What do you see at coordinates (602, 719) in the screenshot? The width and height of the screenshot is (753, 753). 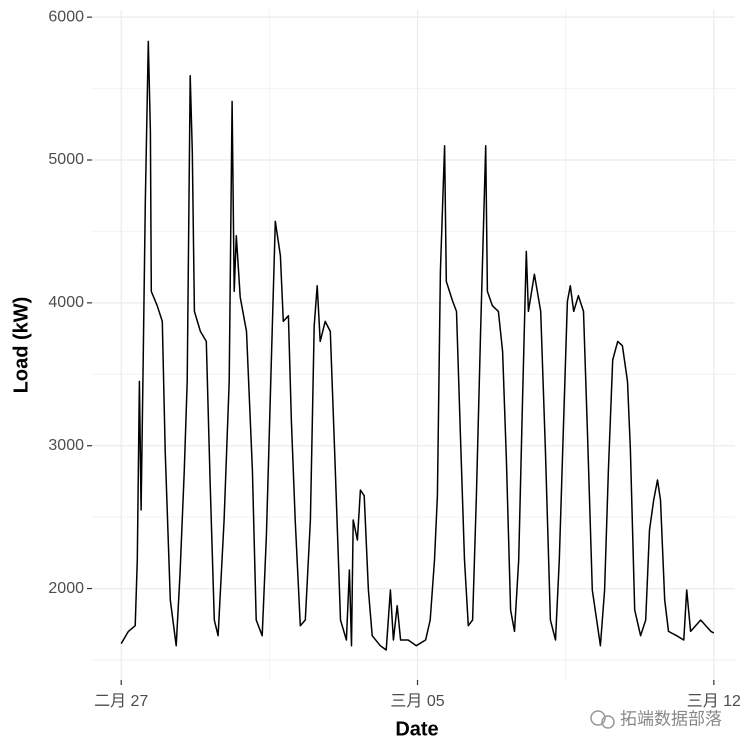 I see `watermark-icon` at bounding box center [602, 719].